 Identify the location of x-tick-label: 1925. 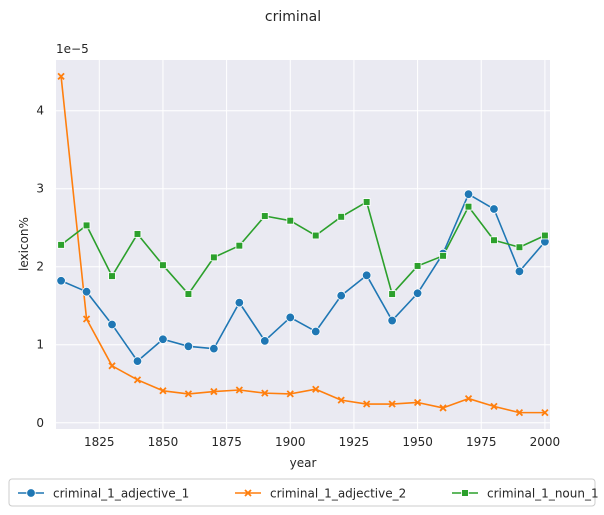
(354, 442).